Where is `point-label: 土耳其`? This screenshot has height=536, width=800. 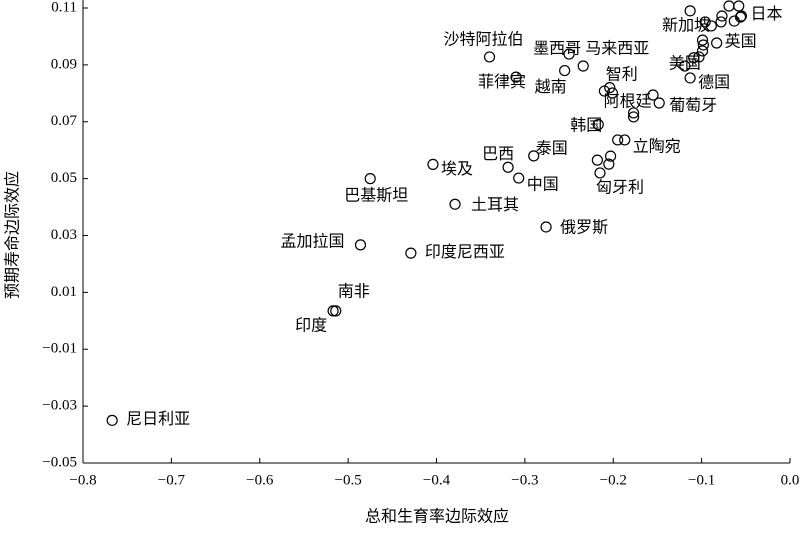
point-label: 土耳其 is located at coordinates (495, 205).